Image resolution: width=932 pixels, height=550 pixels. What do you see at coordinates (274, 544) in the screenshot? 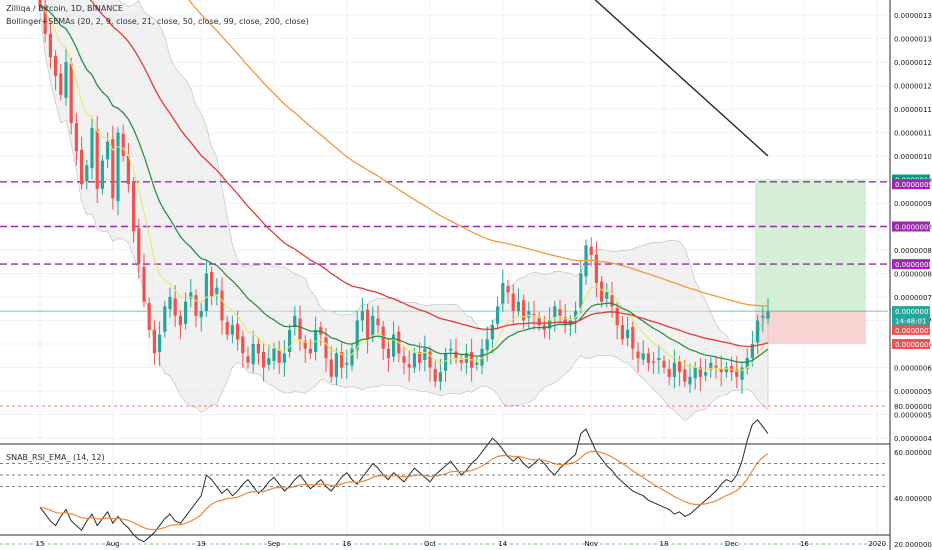
I see `time-tick-label: Sep` at bounding box center [274, 544].